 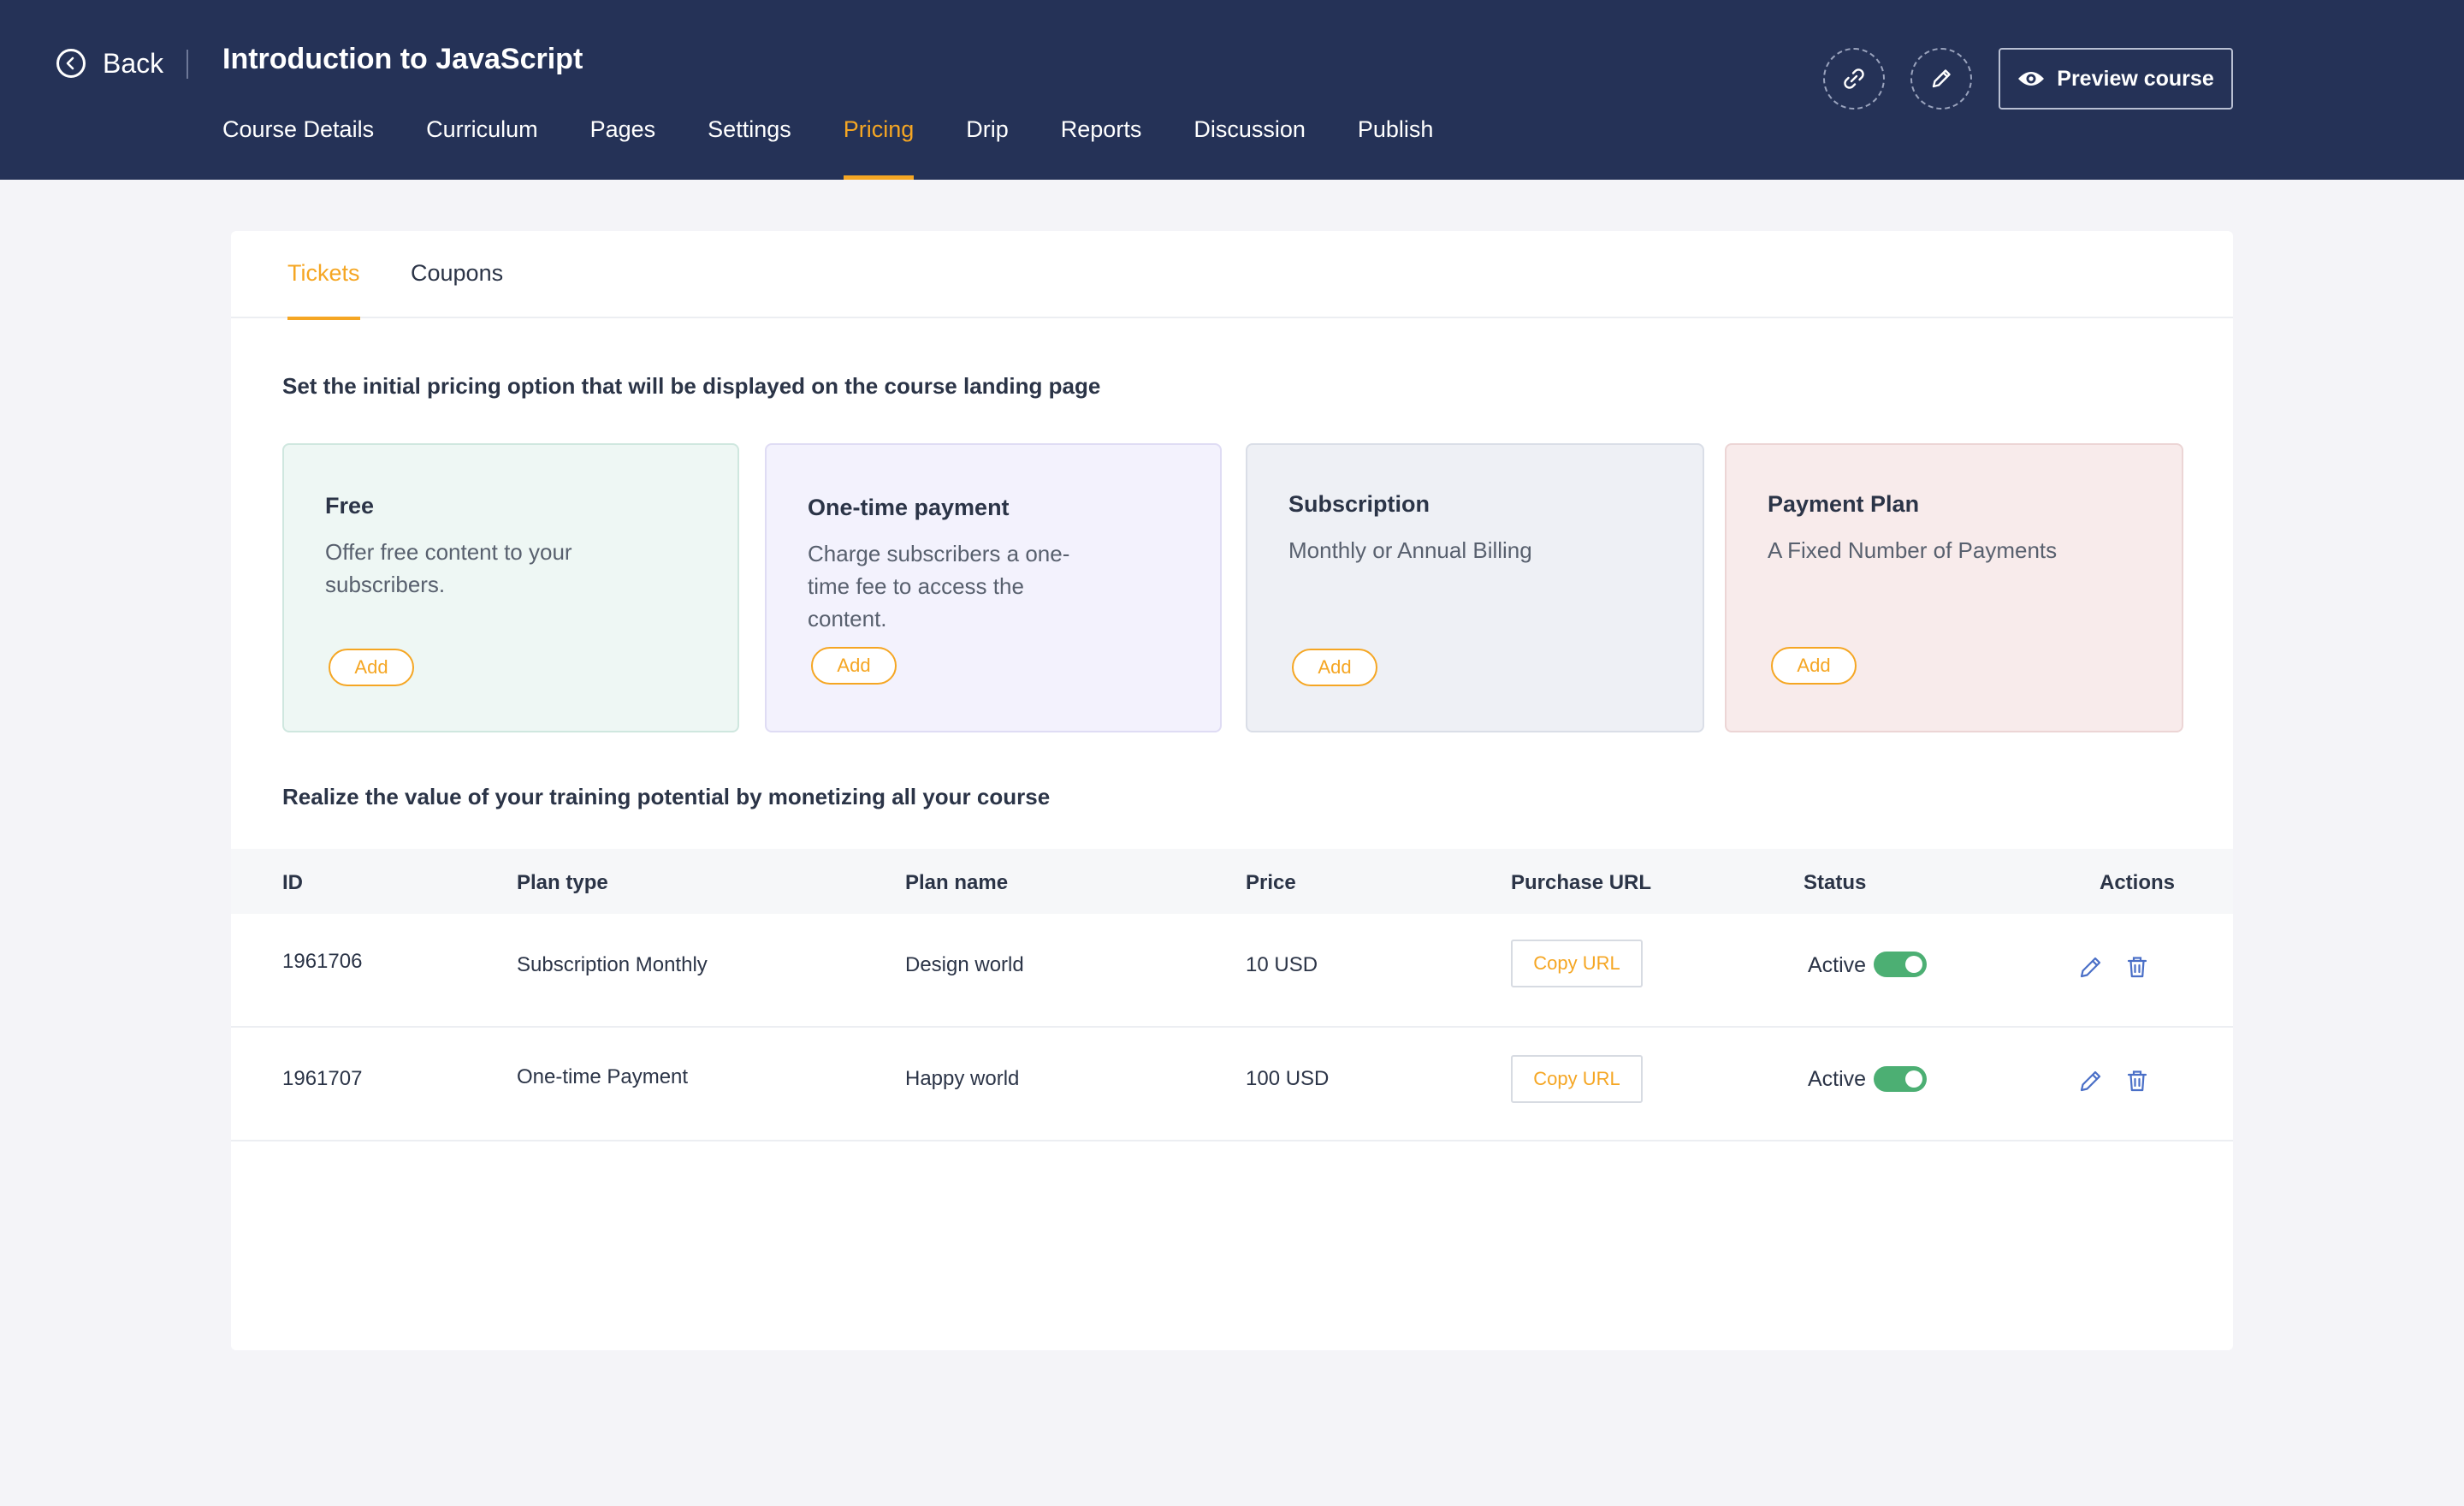 I want to click on preview-course-label: Preview course, so click(x=2135, y=79).